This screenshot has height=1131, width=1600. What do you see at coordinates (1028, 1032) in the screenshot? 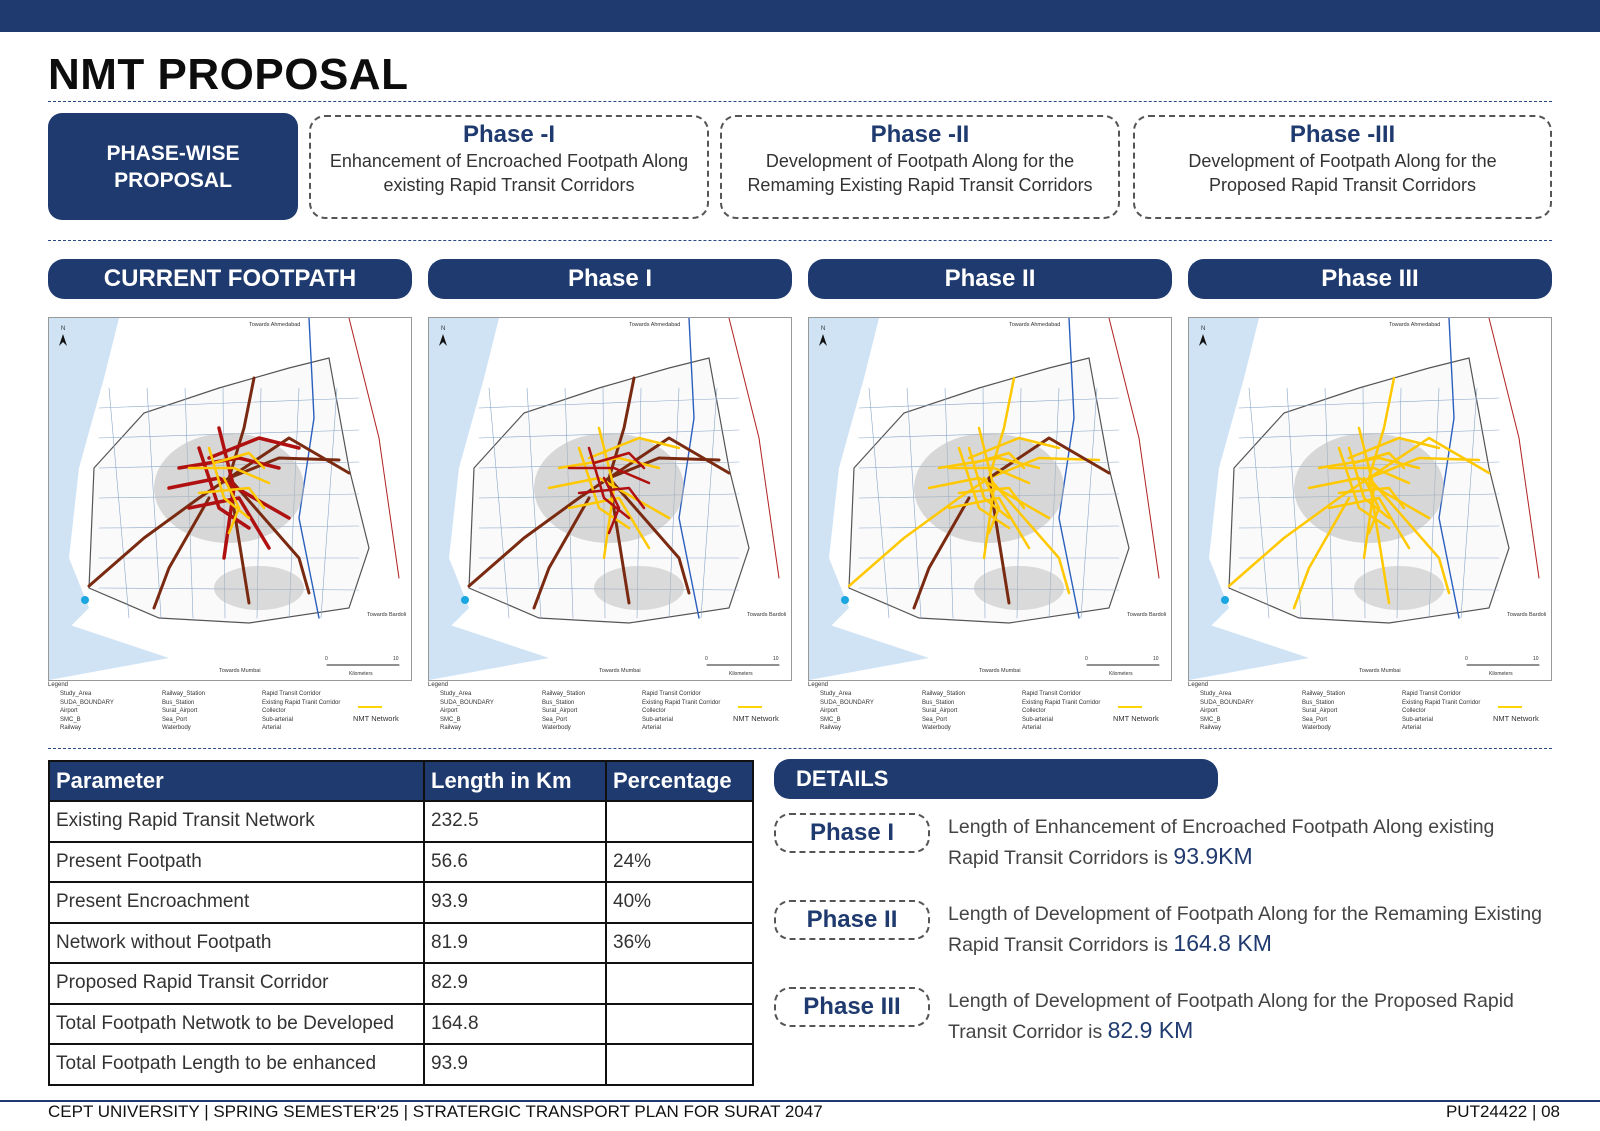
I see `details-phase-3-line2: Transit Corridor is` at bounding box center [1028, 1032].